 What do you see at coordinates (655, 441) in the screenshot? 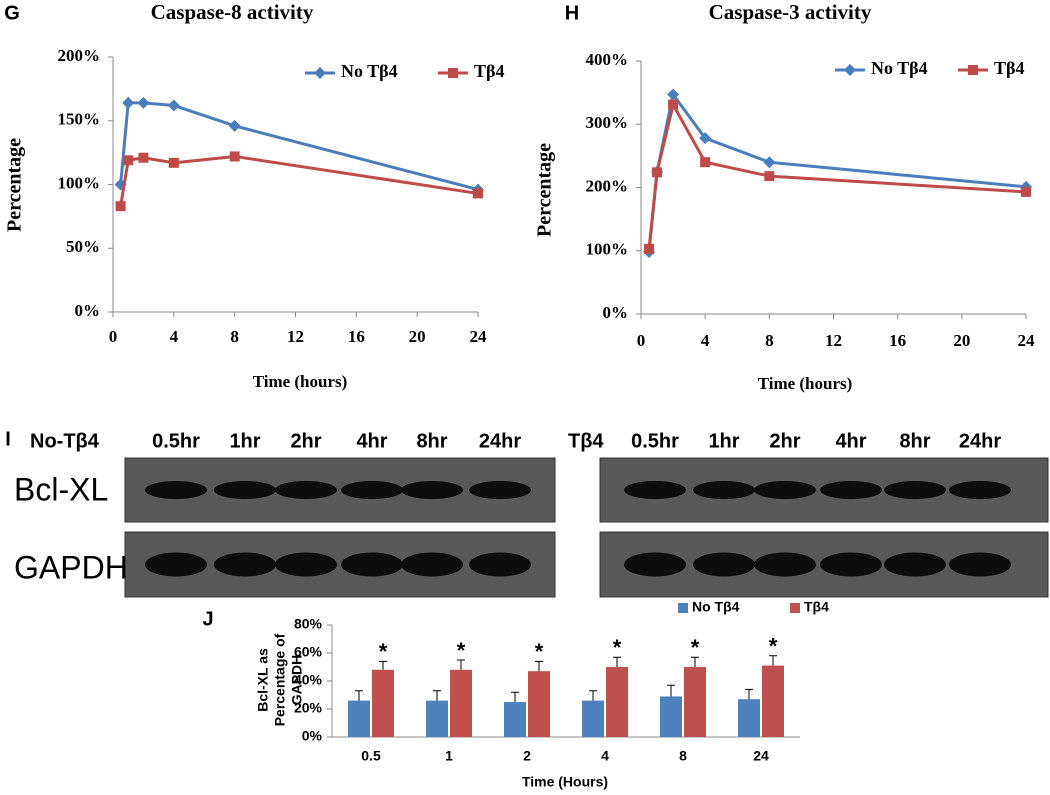
I see `lane-label: 0.5hr` at bounding box center [655, 441].